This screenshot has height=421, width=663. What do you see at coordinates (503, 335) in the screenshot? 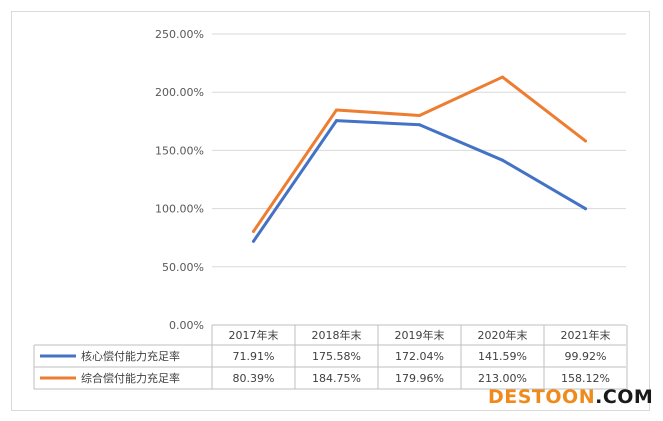
I see `x-category-label: 2020年末` at bounding box center [503, 335].